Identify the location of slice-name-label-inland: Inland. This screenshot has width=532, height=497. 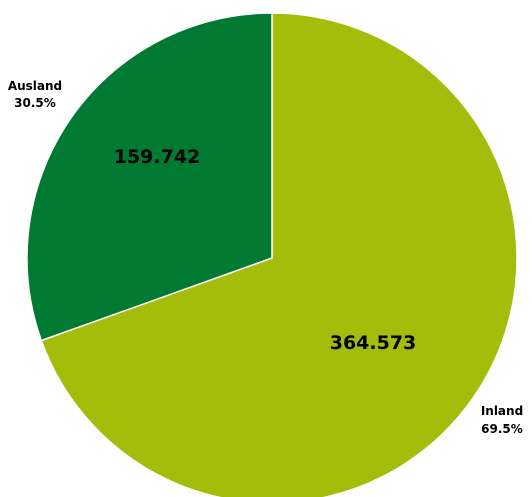
(502, 411).